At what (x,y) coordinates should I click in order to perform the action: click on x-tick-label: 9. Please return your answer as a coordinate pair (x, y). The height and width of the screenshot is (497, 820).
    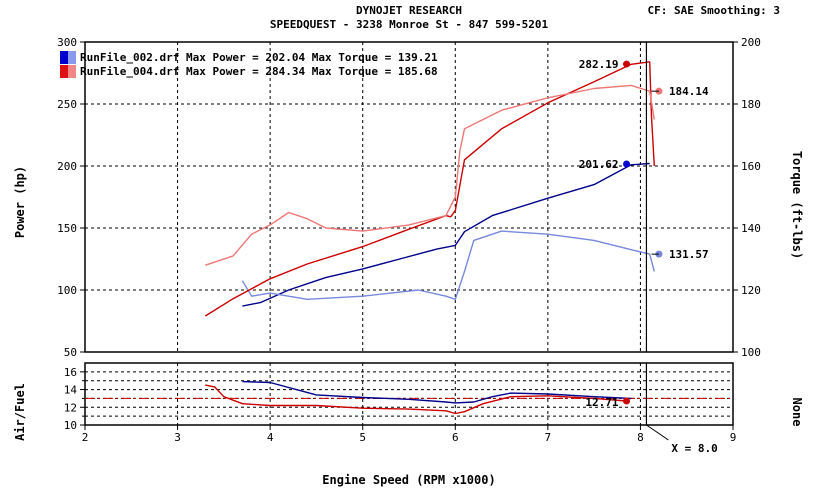
    Looking at the image, I should click on (733, 437).